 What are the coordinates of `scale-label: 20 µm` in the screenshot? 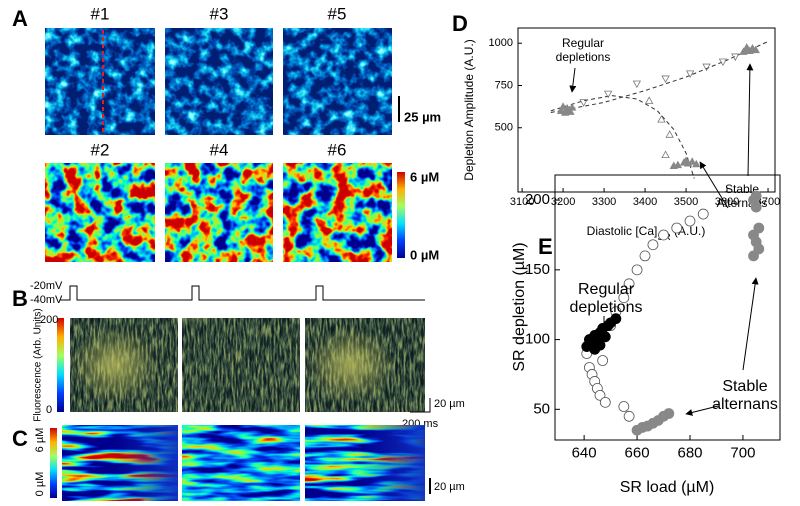 It's located at (449, 487).